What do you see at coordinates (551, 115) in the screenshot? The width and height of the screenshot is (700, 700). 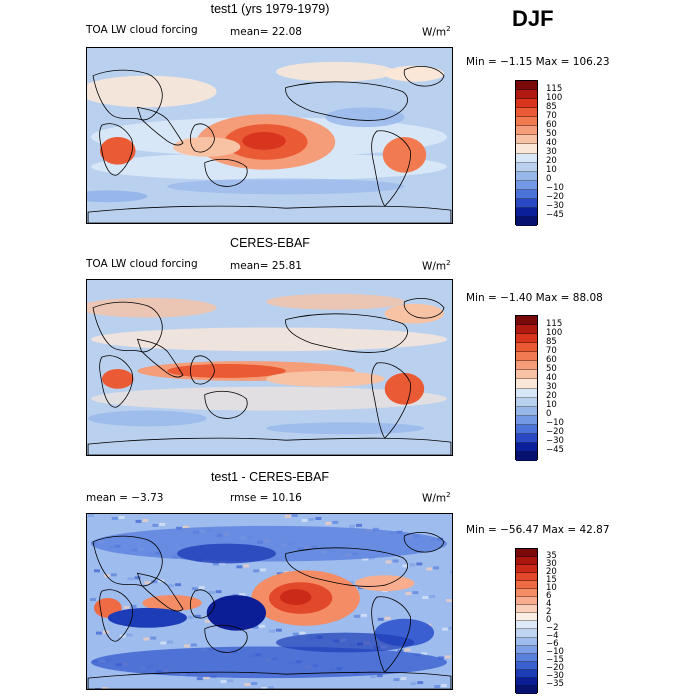 I see `colorbar-tick-label: 70` at bounding box center [551, 115].